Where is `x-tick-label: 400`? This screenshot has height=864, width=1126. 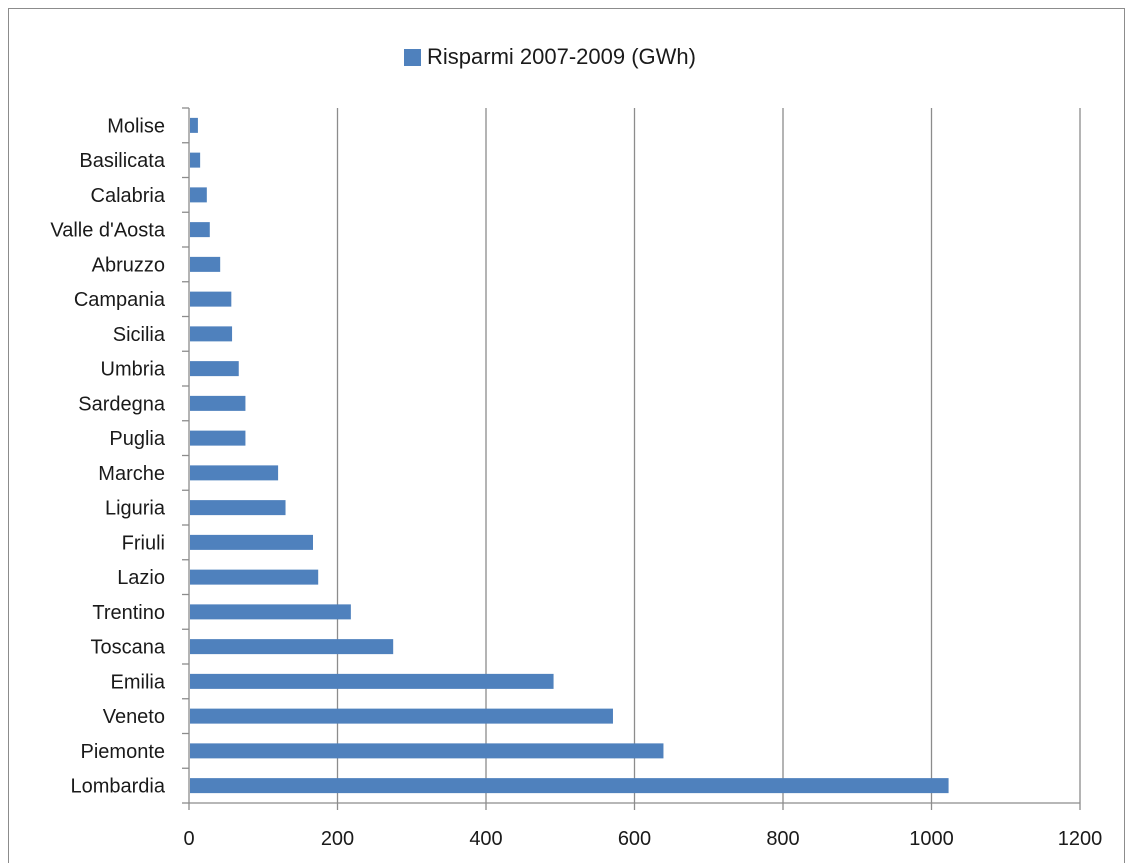
x-tick-label: 400 is located at coordinates (485, 839).